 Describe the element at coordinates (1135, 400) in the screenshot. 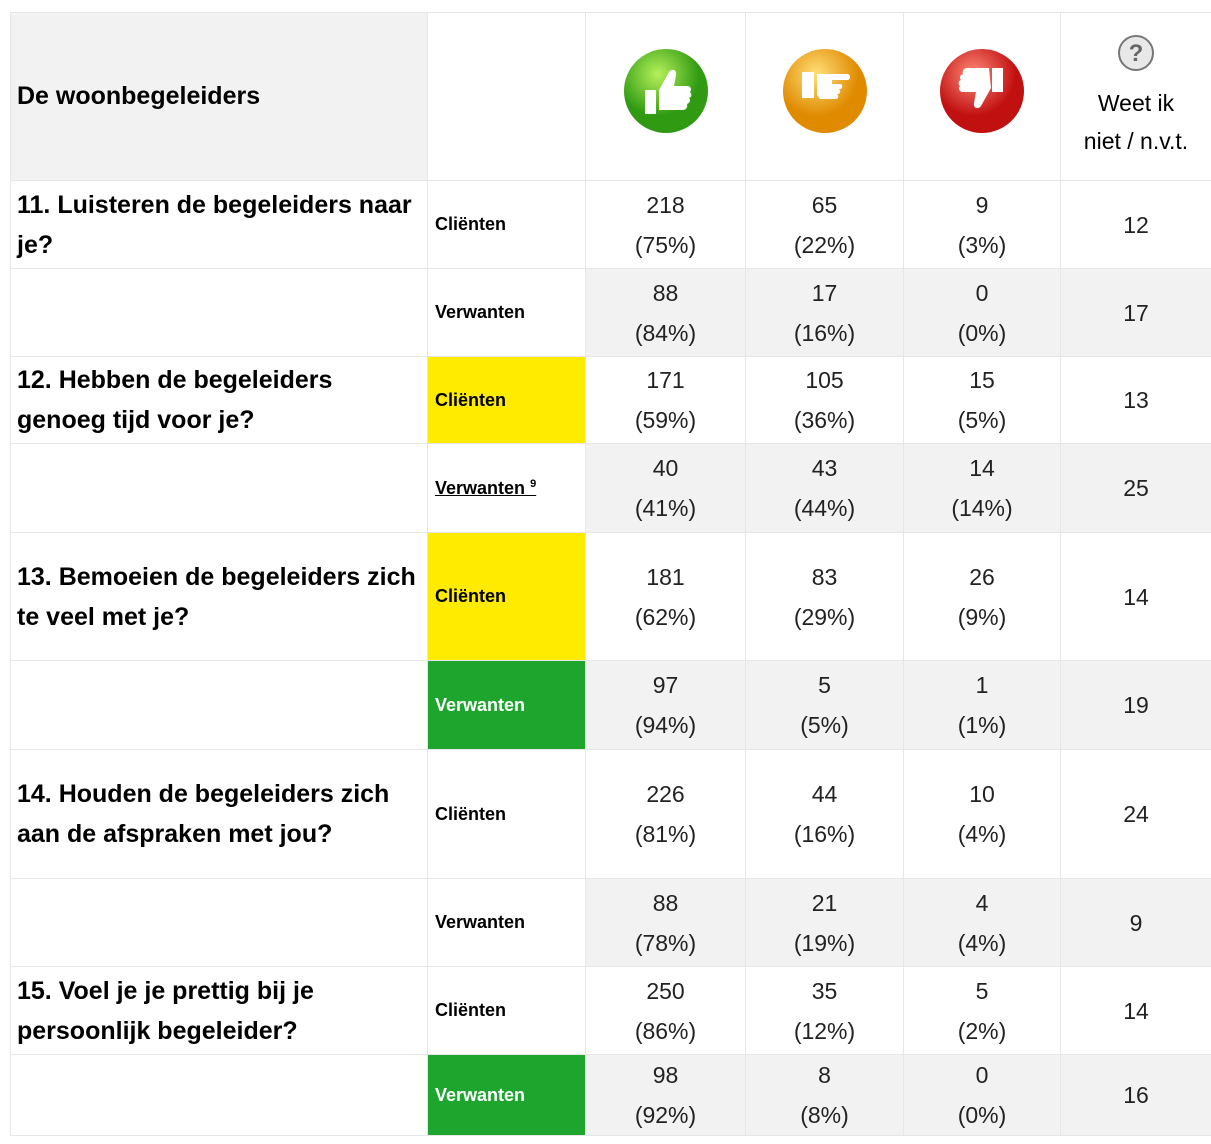

I see `dontknow-cell: 13` at that location.